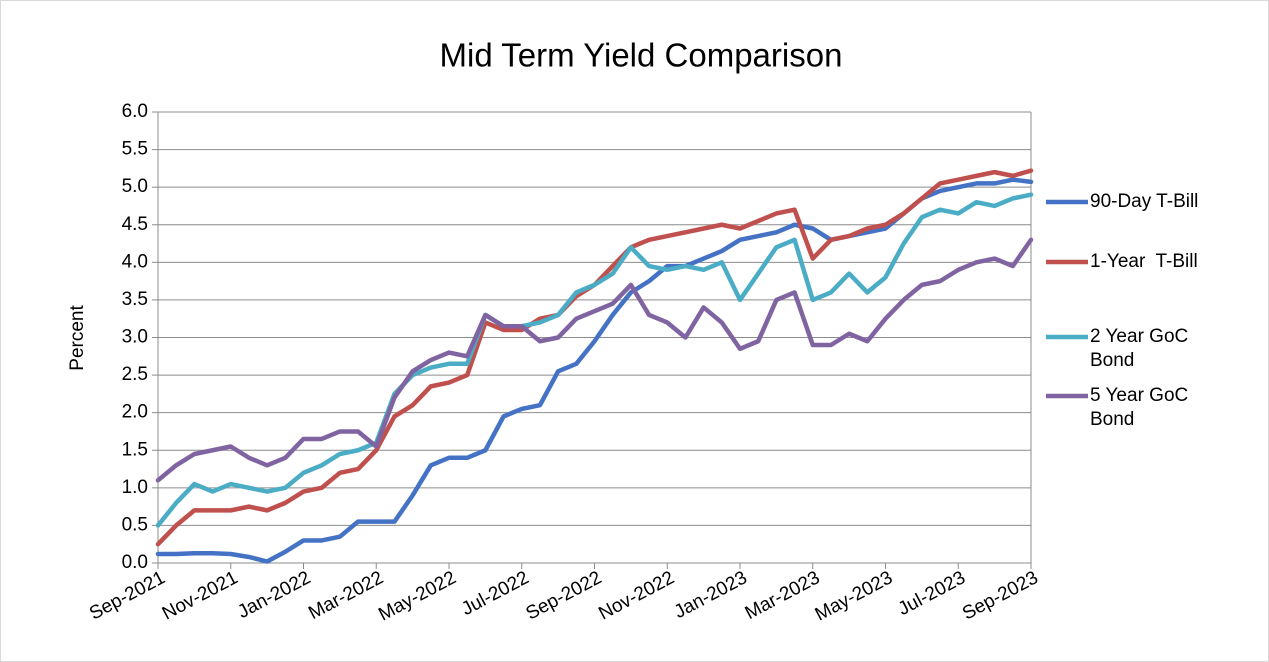 The height and width of the screenshot is (662, 1269). Describe the element at coordinates (1144, 201) in the screenshot. I see `legend-label: 90-Day T-Bill` at that location.